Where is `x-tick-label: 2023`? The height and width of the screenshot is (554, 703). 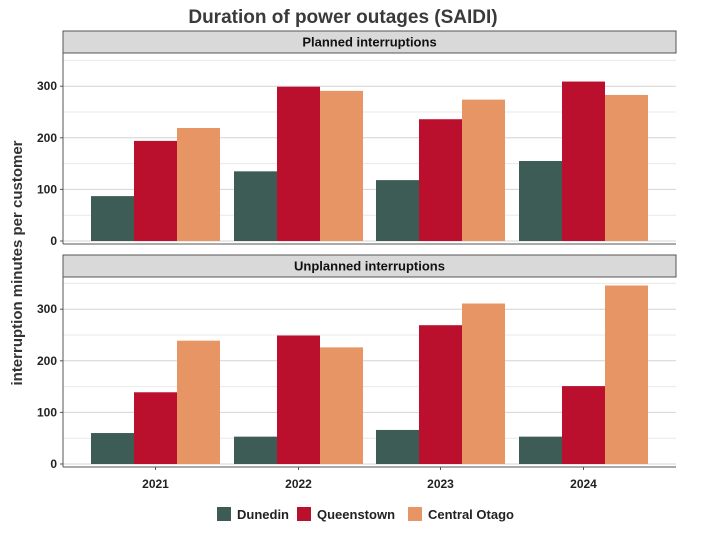 x-tick-label: 2023 is located at coordinates (440, 484).